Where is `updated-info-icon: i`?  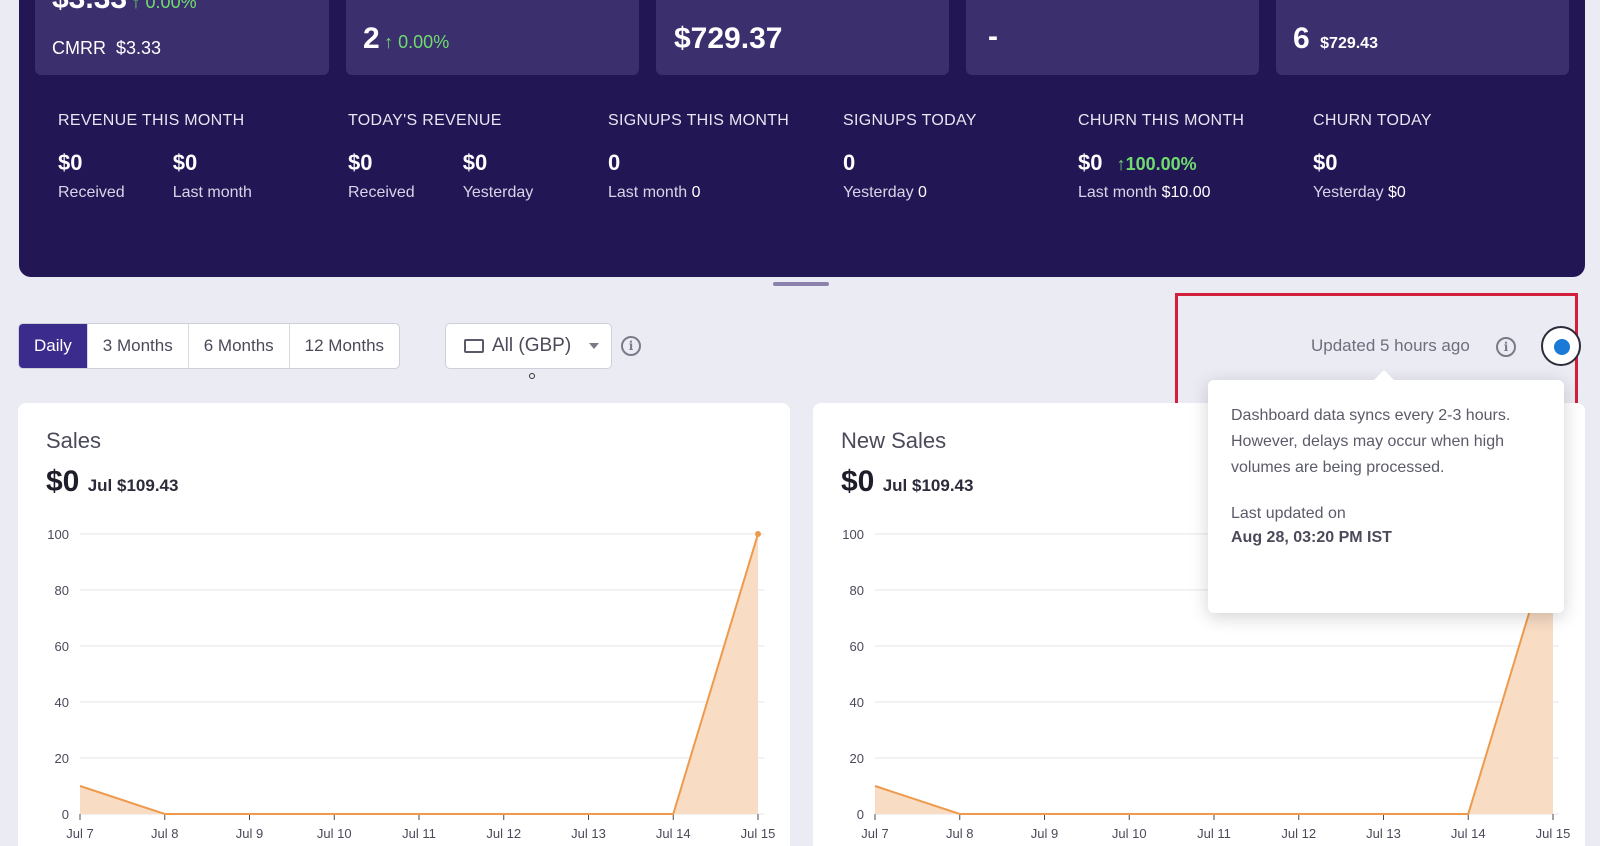
updated-info-icon: i is located at coordinates (1506, 347).